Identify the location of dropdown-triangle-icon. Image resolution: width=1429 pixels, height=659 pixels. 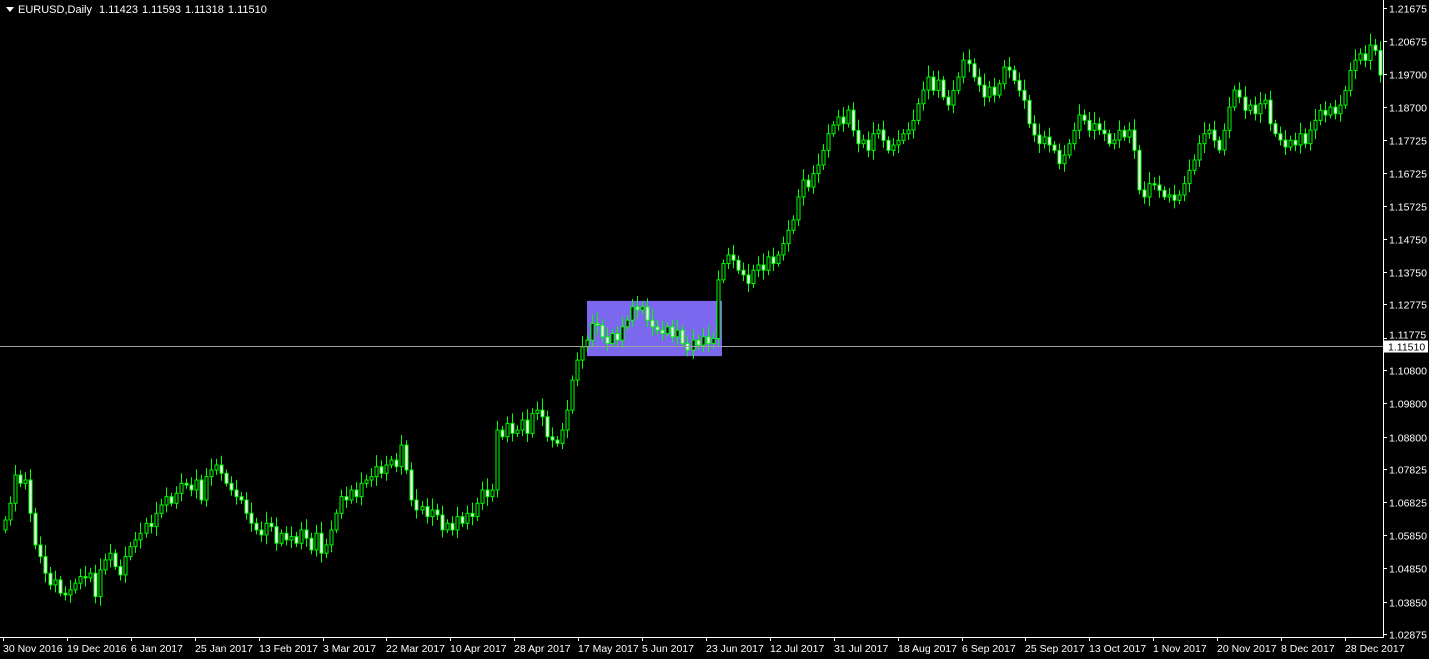
(10, 9).